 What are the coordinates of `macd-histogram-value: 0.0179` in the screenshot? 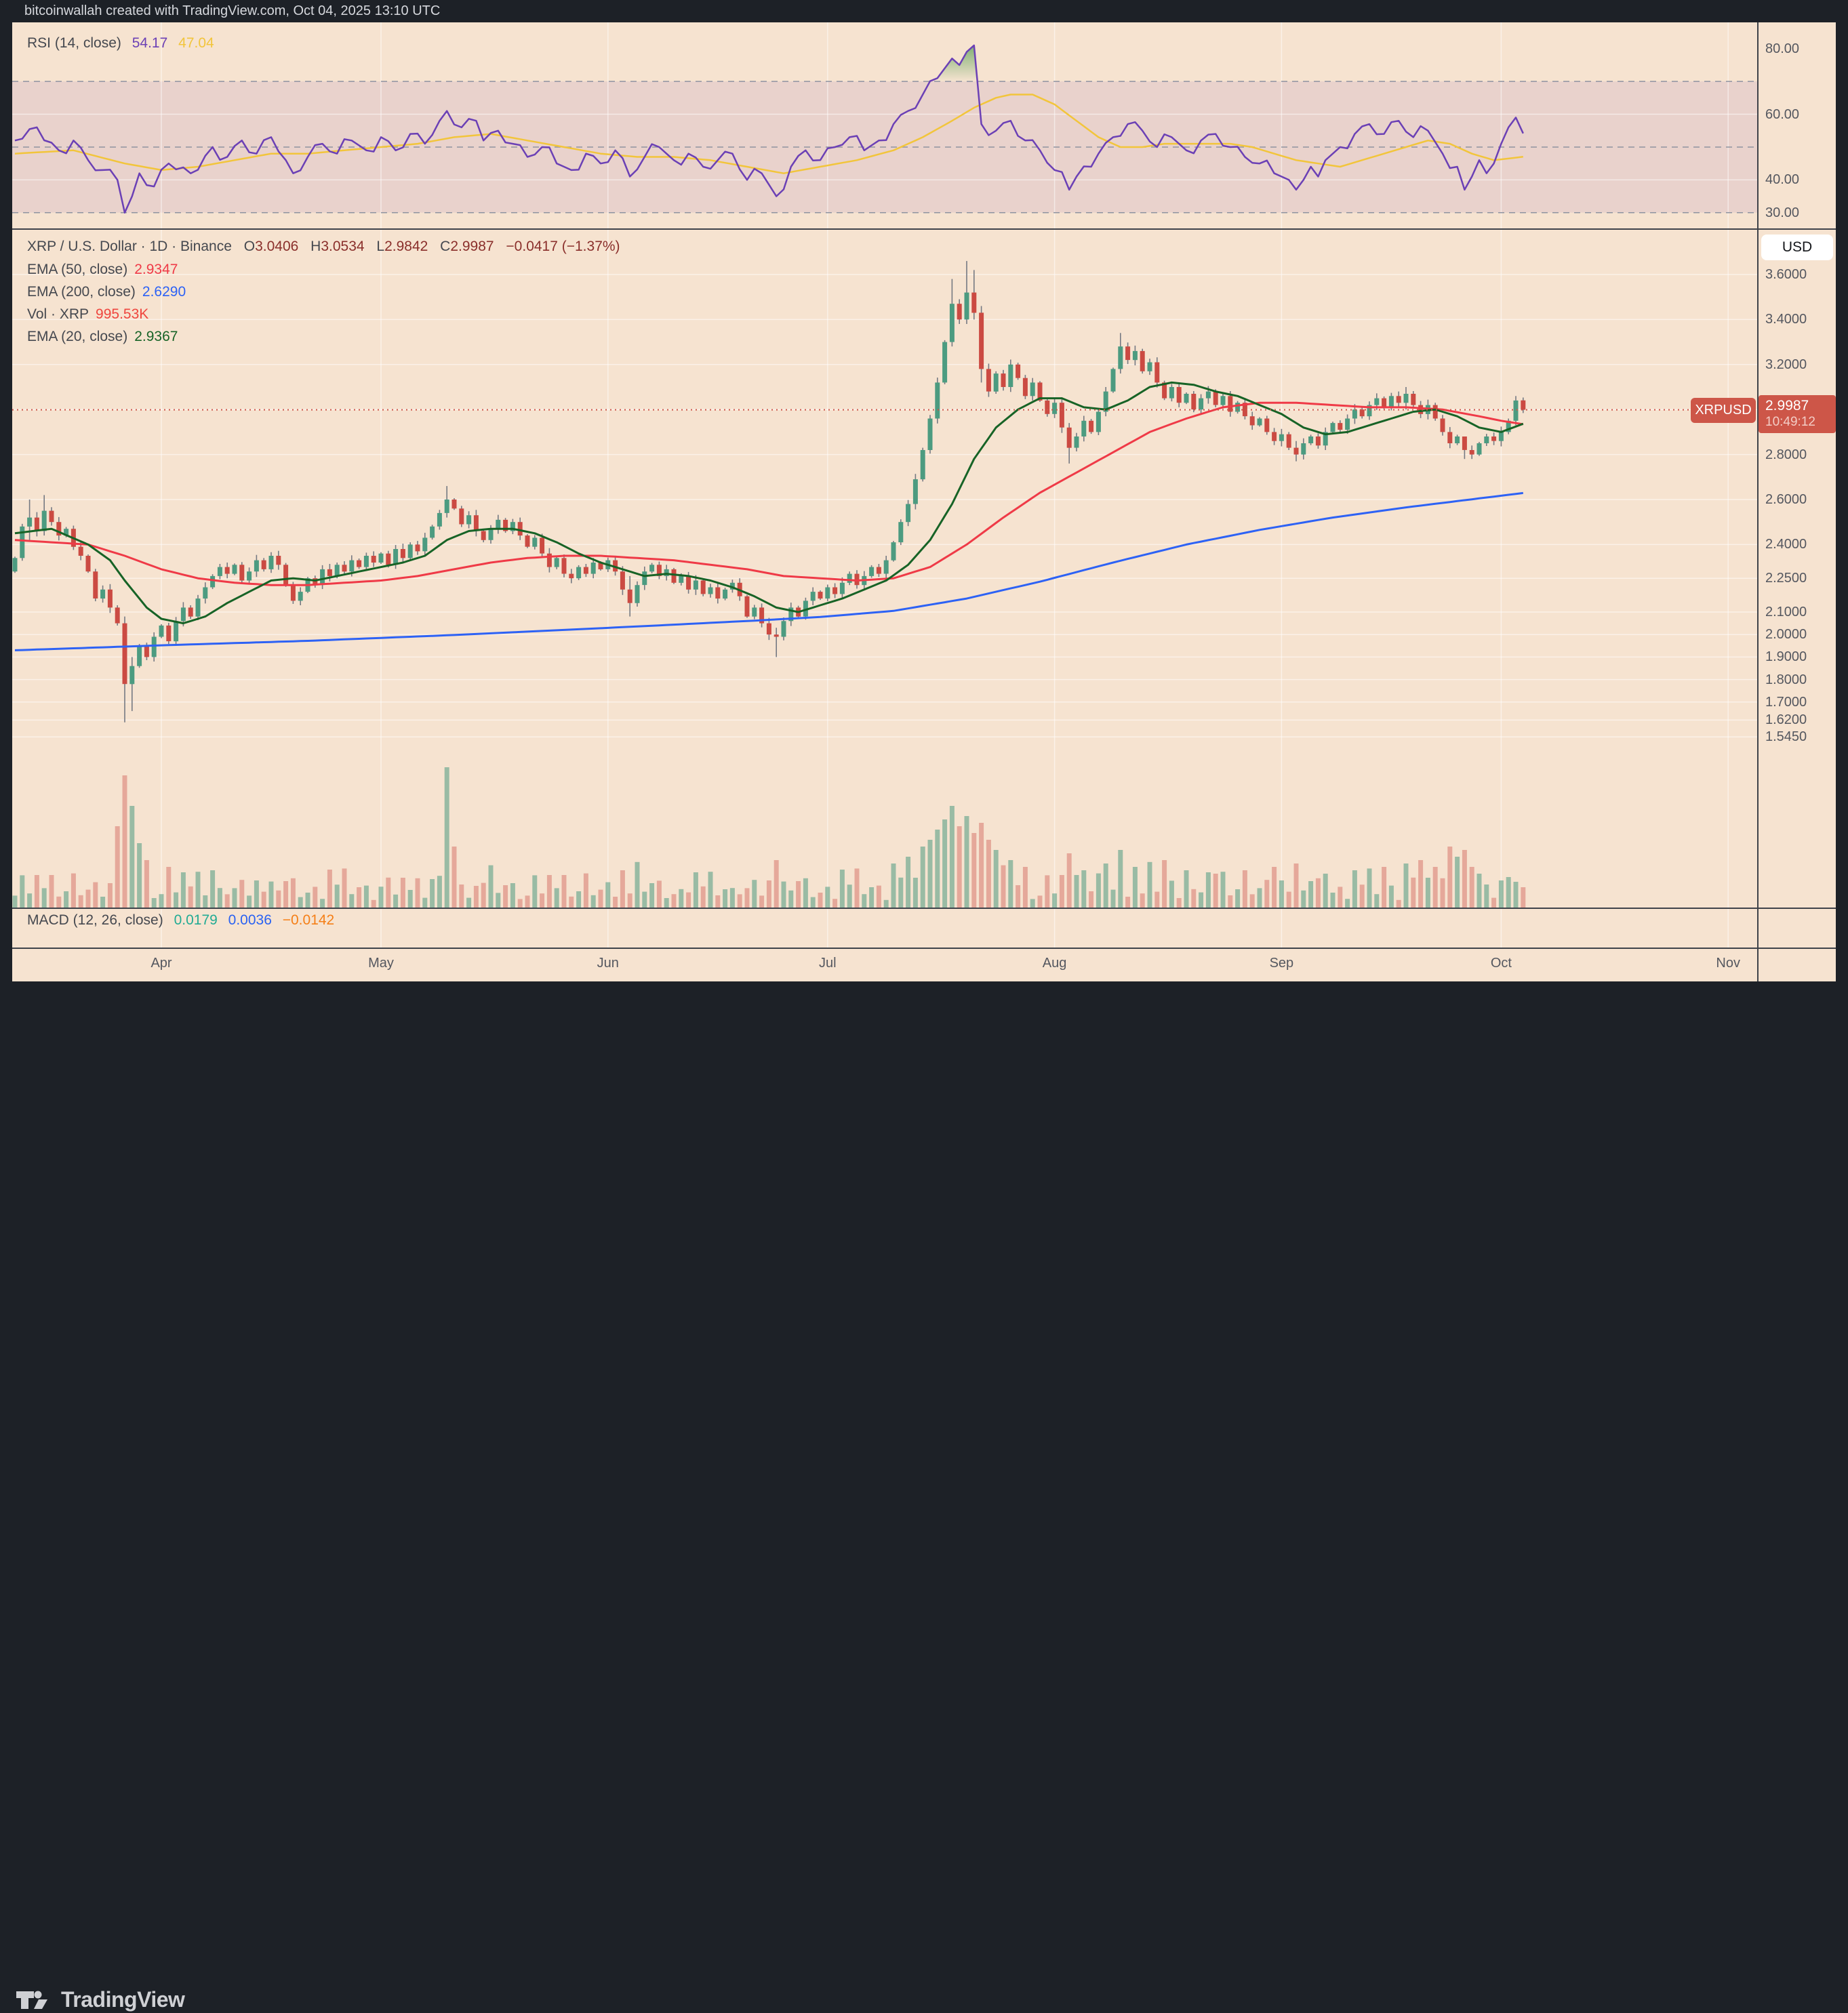 It's located at (196, 920).